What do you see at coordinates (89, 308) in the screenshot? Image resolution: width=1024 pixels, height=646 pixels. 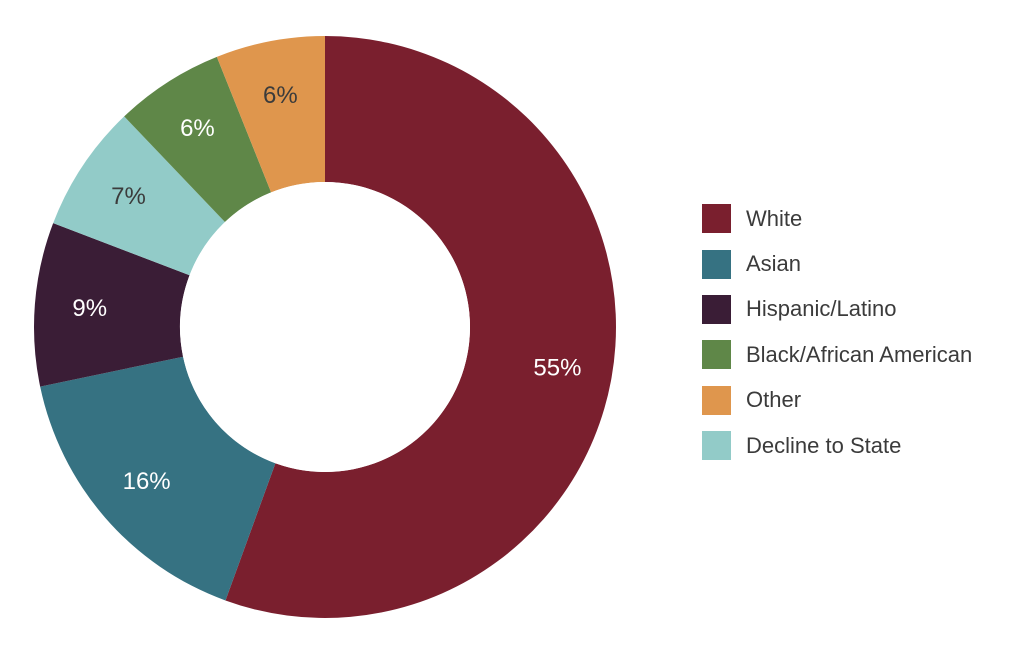 I see `slice-label-hispanic-latino: 9%` at bounding box center [89, 308].